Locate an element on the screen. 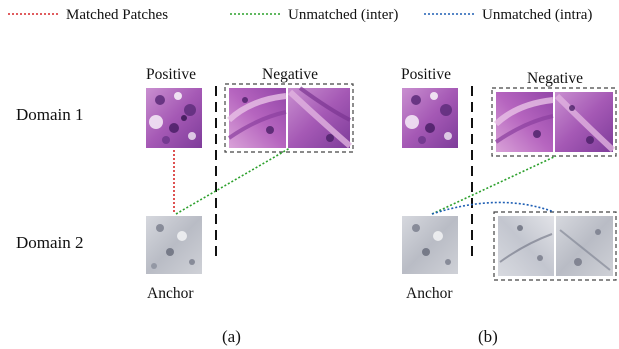  legend-matched-label: Matched Patches is located at coordinates (117, 15).